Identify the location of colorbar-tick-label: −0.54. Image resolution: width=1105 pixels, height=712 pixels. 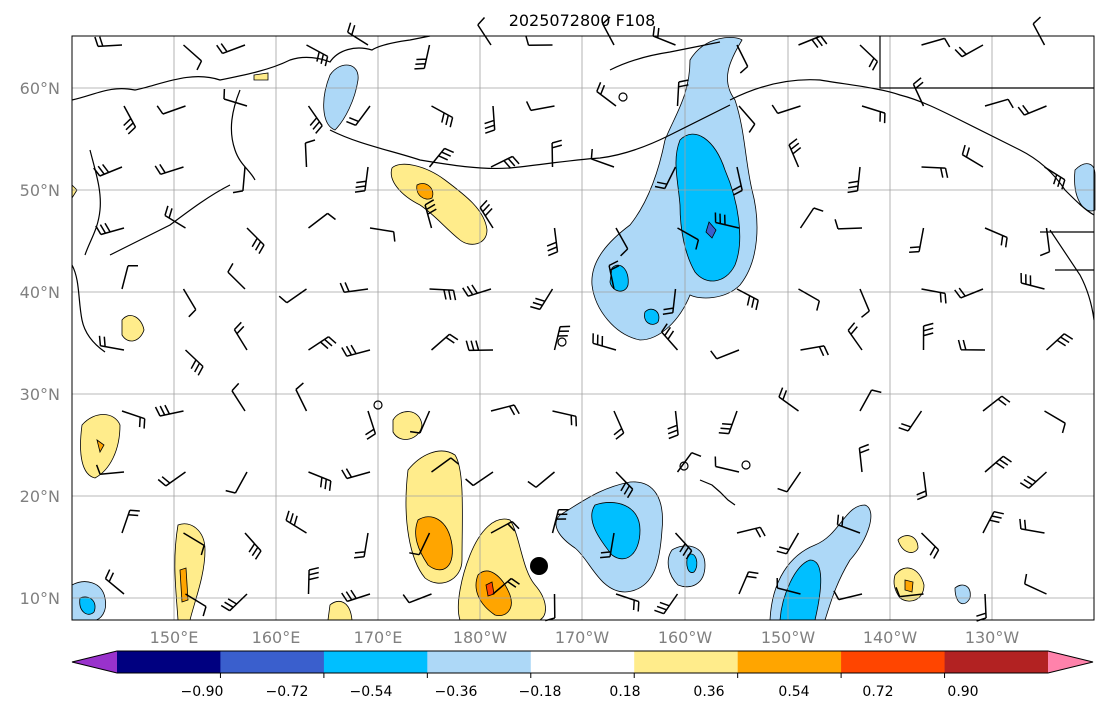
(371, 692).